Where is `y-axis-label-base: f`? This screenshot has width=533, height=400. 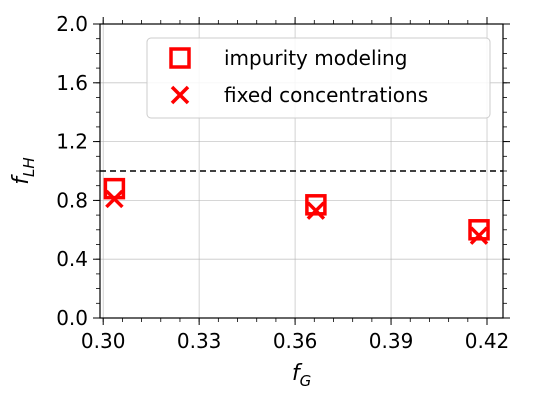 y-axis-label-base: f is located at coordinates (21, 179).